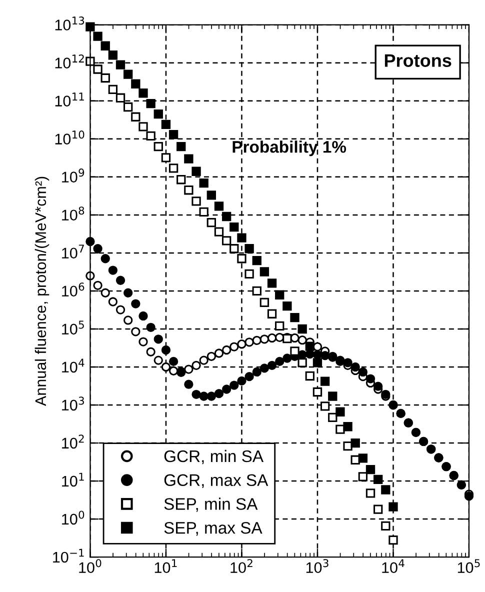  Describe the element at coordinates (214, 457) in the screenshot. I see `legend-label: GCR, min SA` at that location.